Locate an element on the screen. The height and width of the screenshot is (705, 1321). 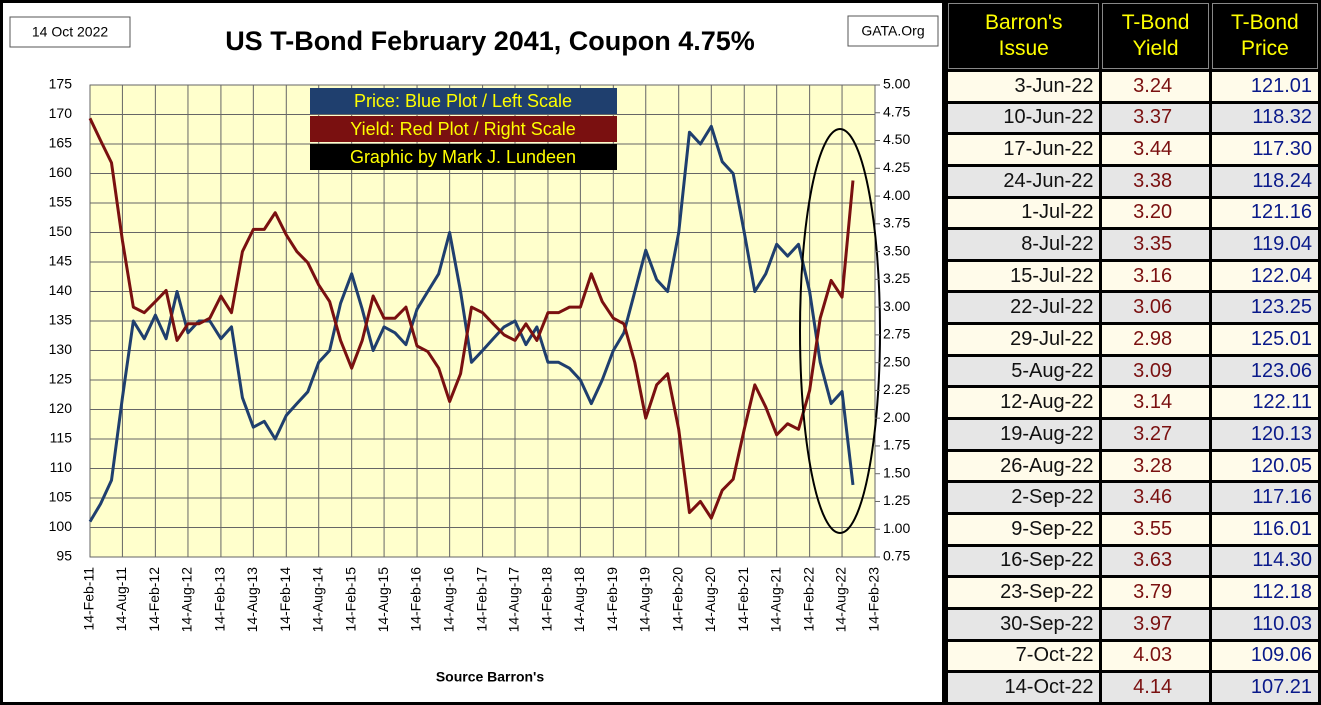
table-cell: 3.55 is located at coordinates (1155, 529).